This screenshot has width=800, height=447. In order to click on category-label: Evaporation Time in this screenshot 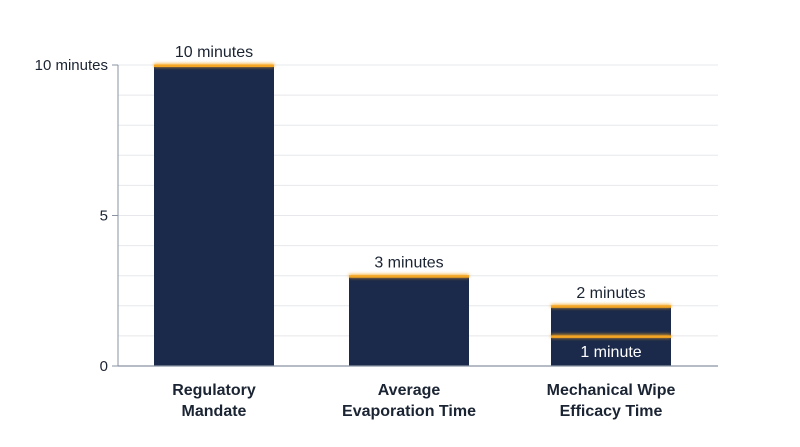, I will do `click(409, 411)`.